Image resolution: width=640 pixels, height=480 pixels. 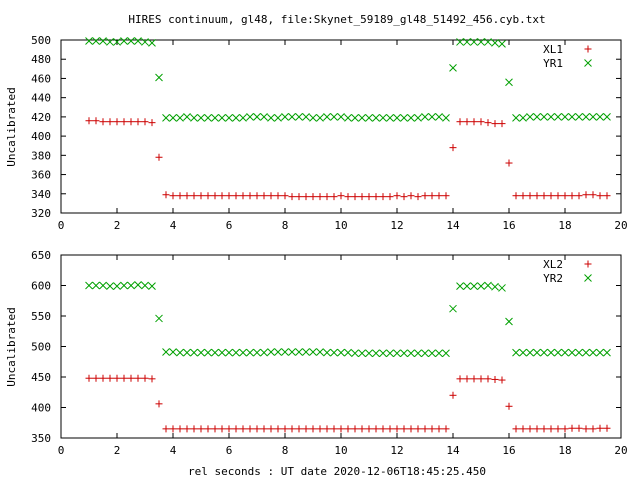 What do you see at coordinates (41, 213) in the screenshot?
I see `y-tick-label: 320` at bounding box center [41, 213].